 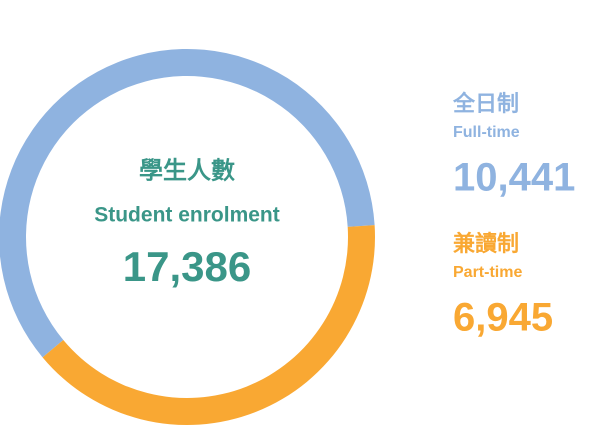 What do you see at coordinates (187, 170) in the screenshot?
I see `center-title-zh: 學生人數` at bounding box center [187, 170].